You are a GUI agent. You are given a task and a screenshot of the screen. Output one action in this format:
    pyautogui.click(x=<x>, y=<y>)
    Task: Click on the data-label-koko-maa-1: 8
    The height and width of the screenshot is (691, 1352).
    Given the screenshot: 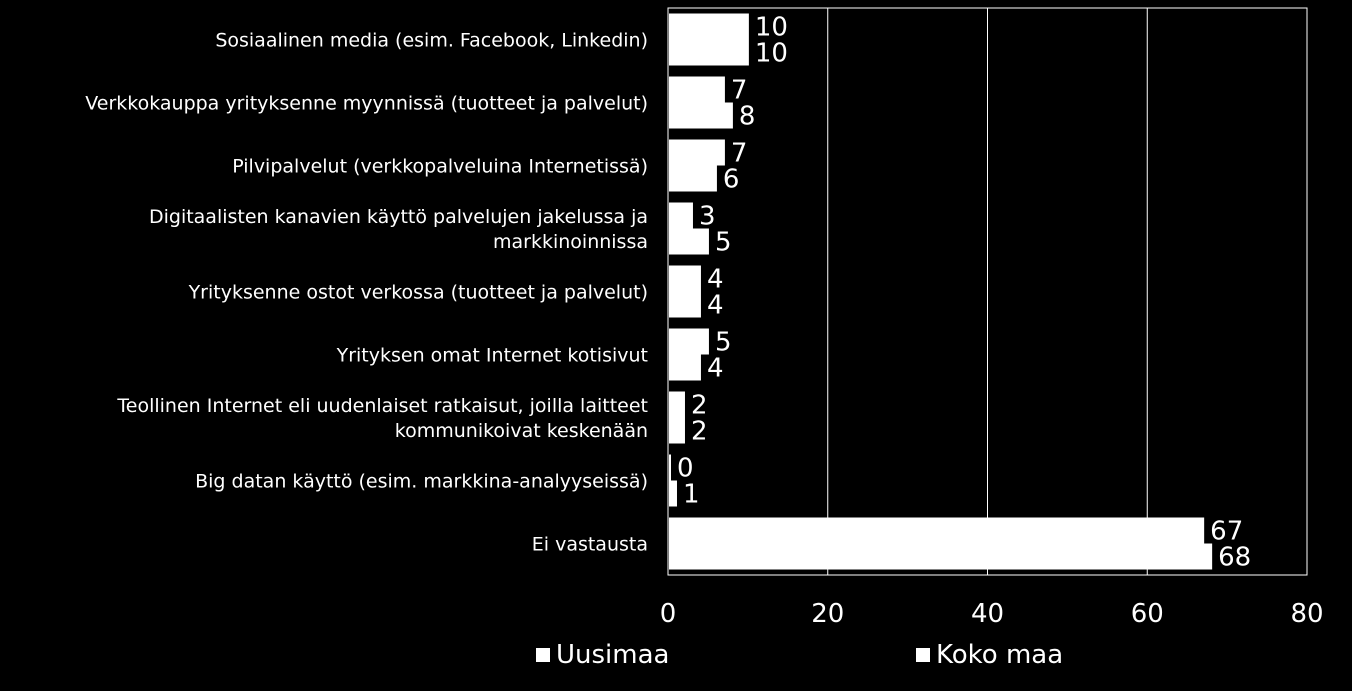 What is the action you would take?
    pyautogui.click(x=747, y=117)
    